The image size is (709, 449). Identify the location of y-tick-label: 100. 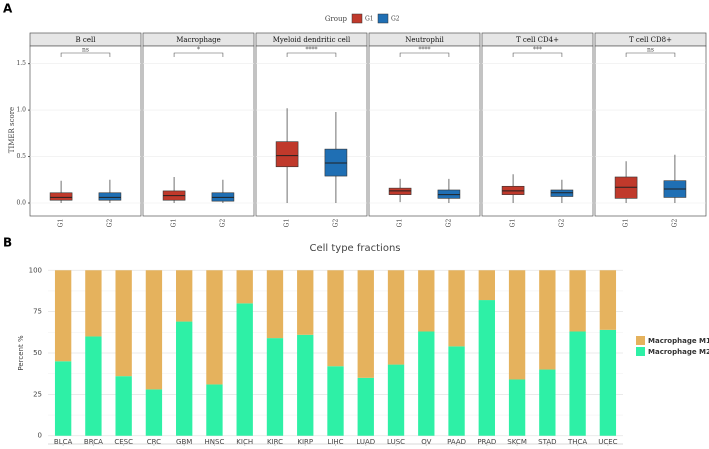
(35, 270).